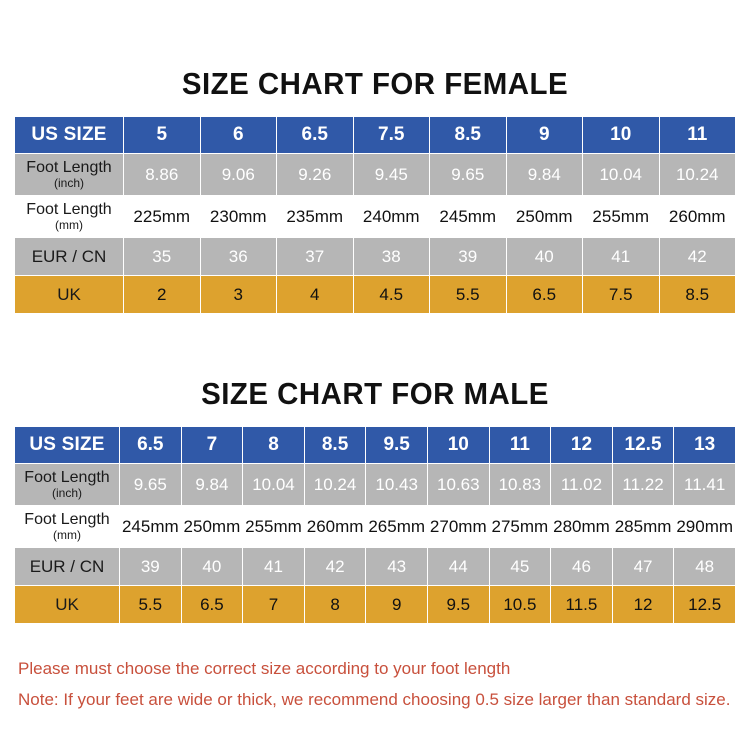  I want to click on male-label-mm-sub: (mm), so click(67, 534).